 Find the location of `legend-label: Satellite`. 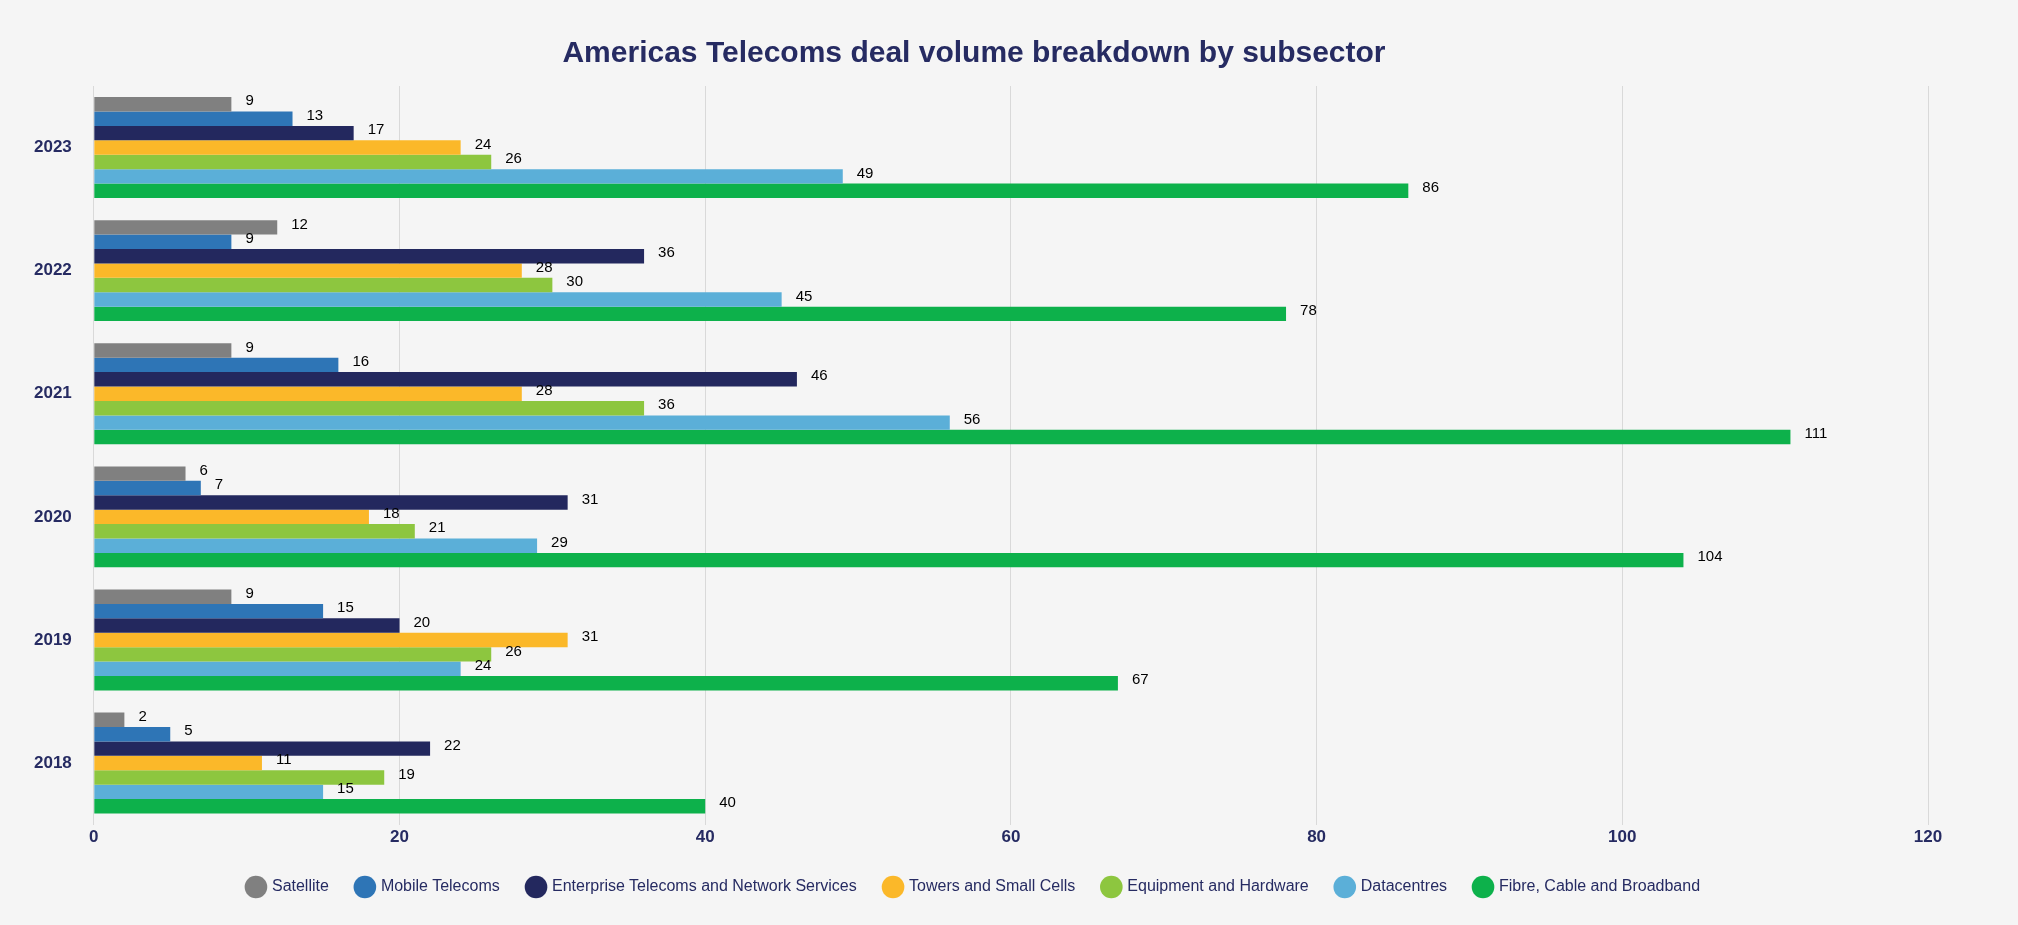

legend-label: Satellite is located at coordinates (300, 886).